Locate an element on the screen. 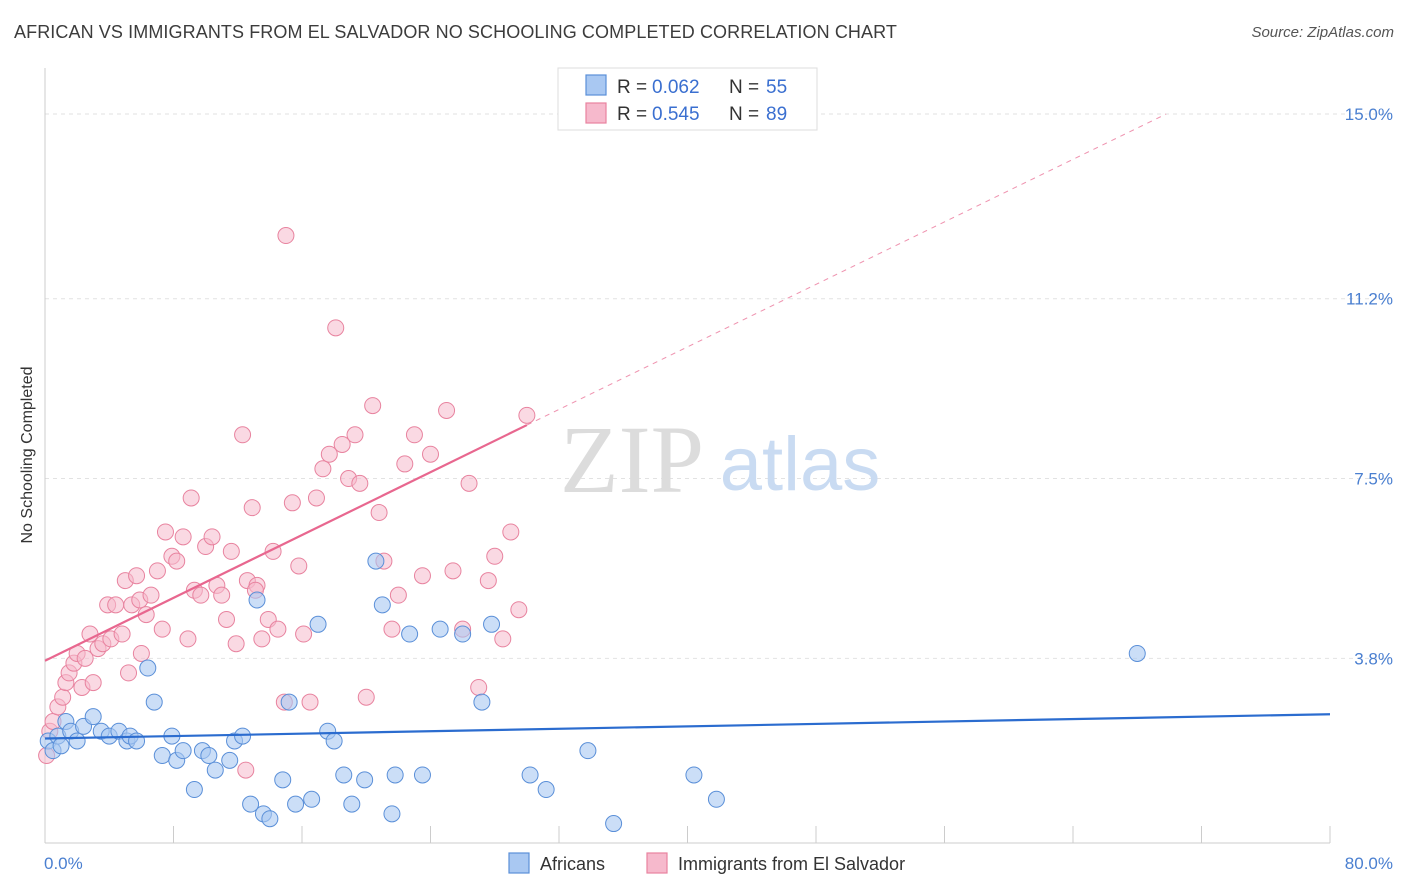 This screenshot has height=892, width=1406. legend-r-value-salvador: 0.545 is located at coordinates (676, 114).